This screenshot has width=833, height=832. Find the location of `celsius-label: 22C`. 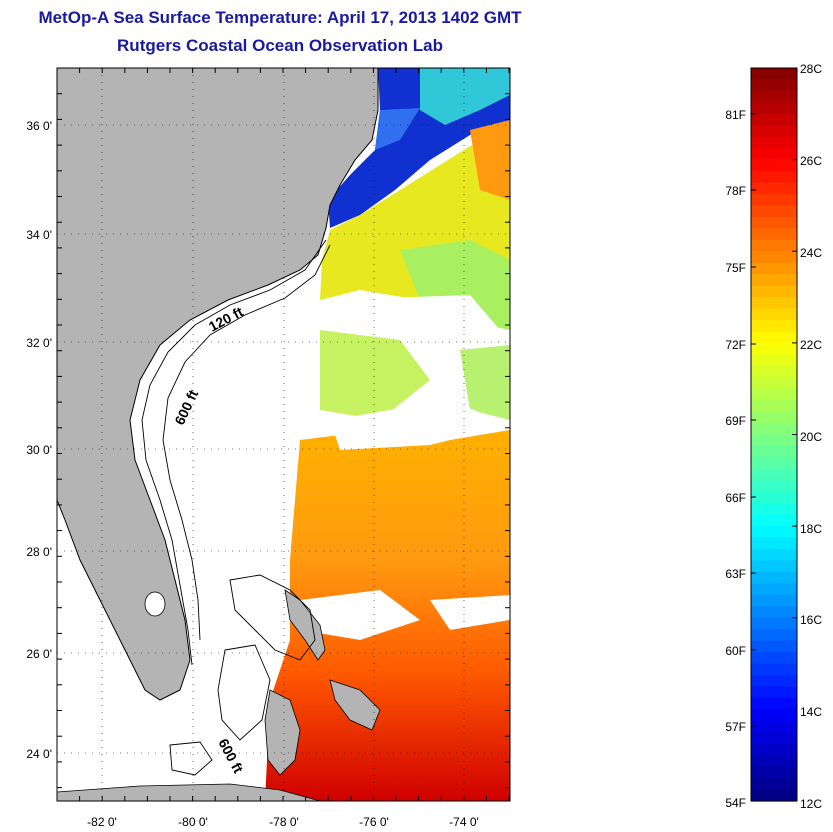

celsius-label: 22C is located at coordinates (811, 345).